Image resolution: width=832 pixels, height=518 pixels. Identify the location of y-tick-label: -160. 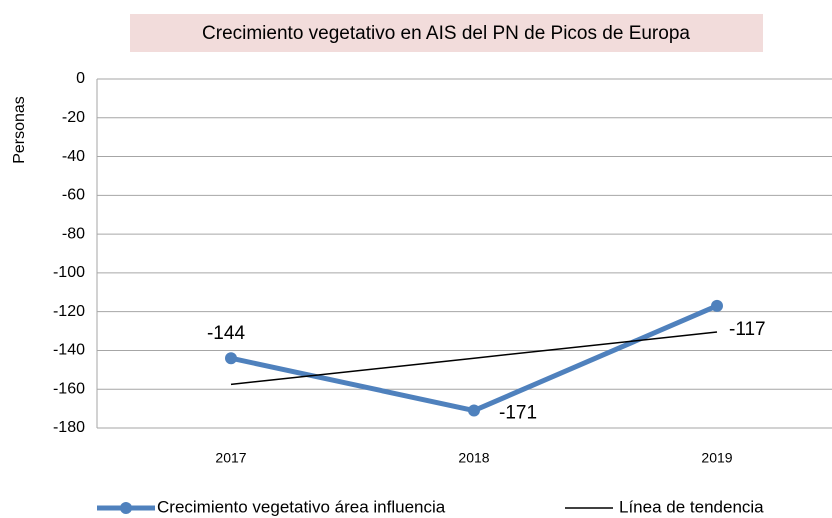
(69, 388).